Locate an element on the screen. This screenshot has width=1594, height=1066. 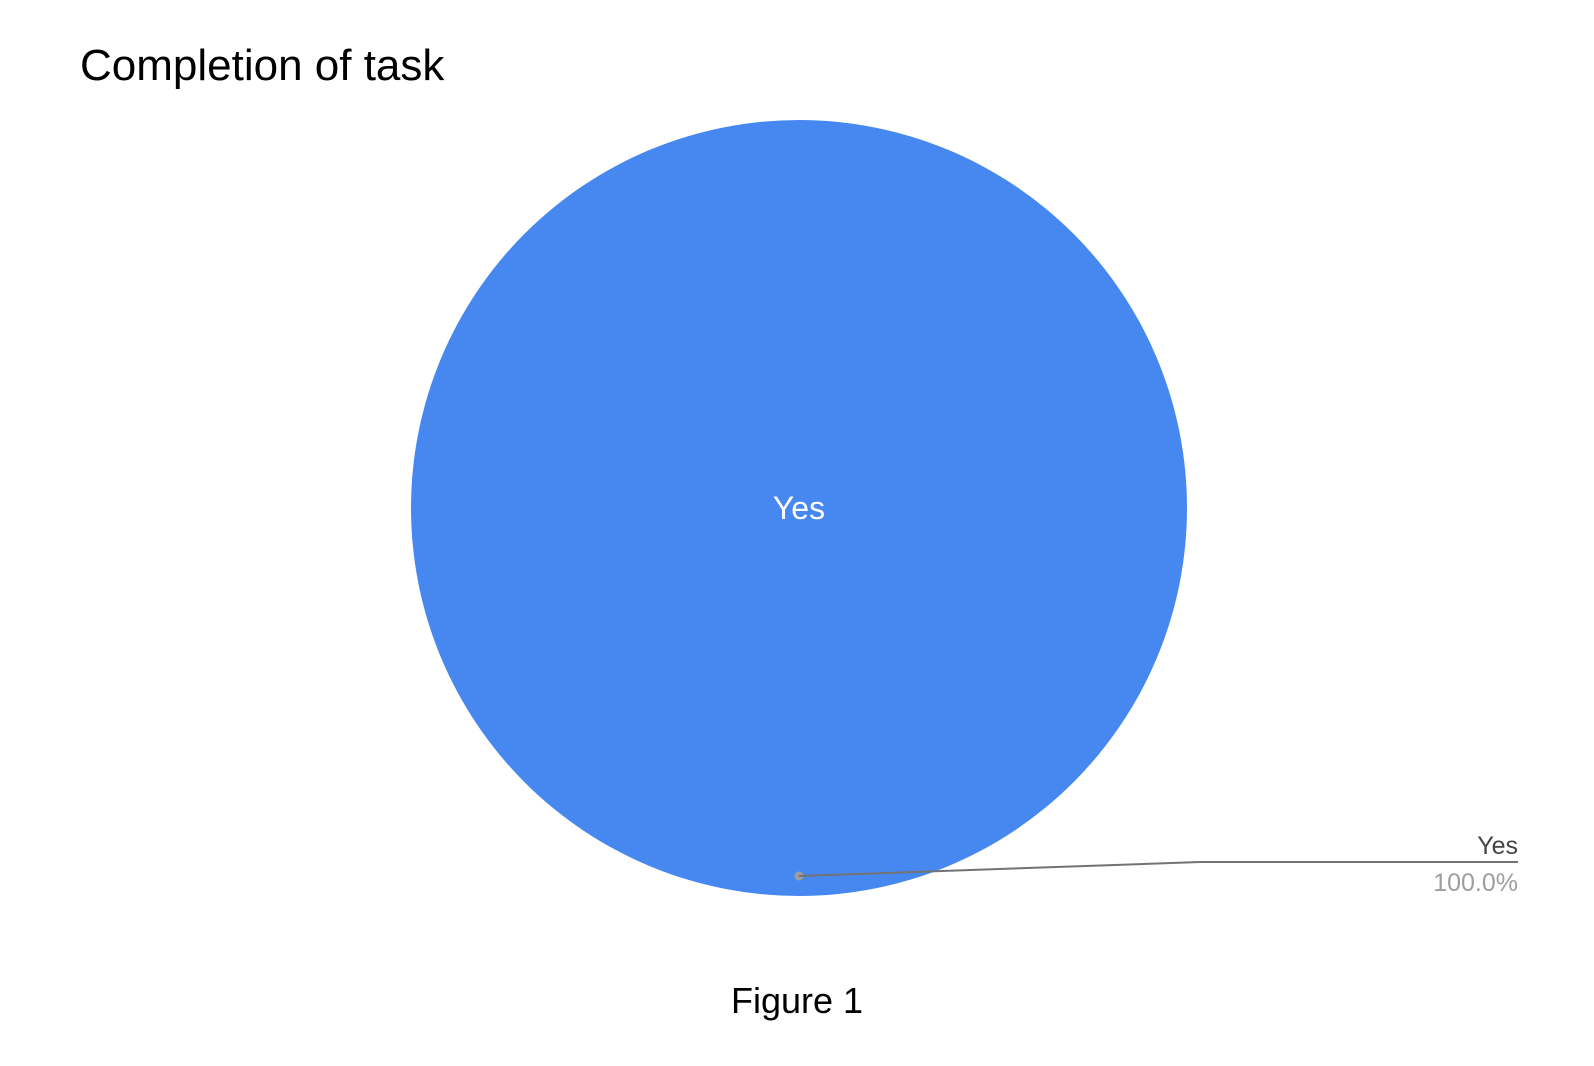
chart-title: Completion of task is located at coordinates (262, 65).